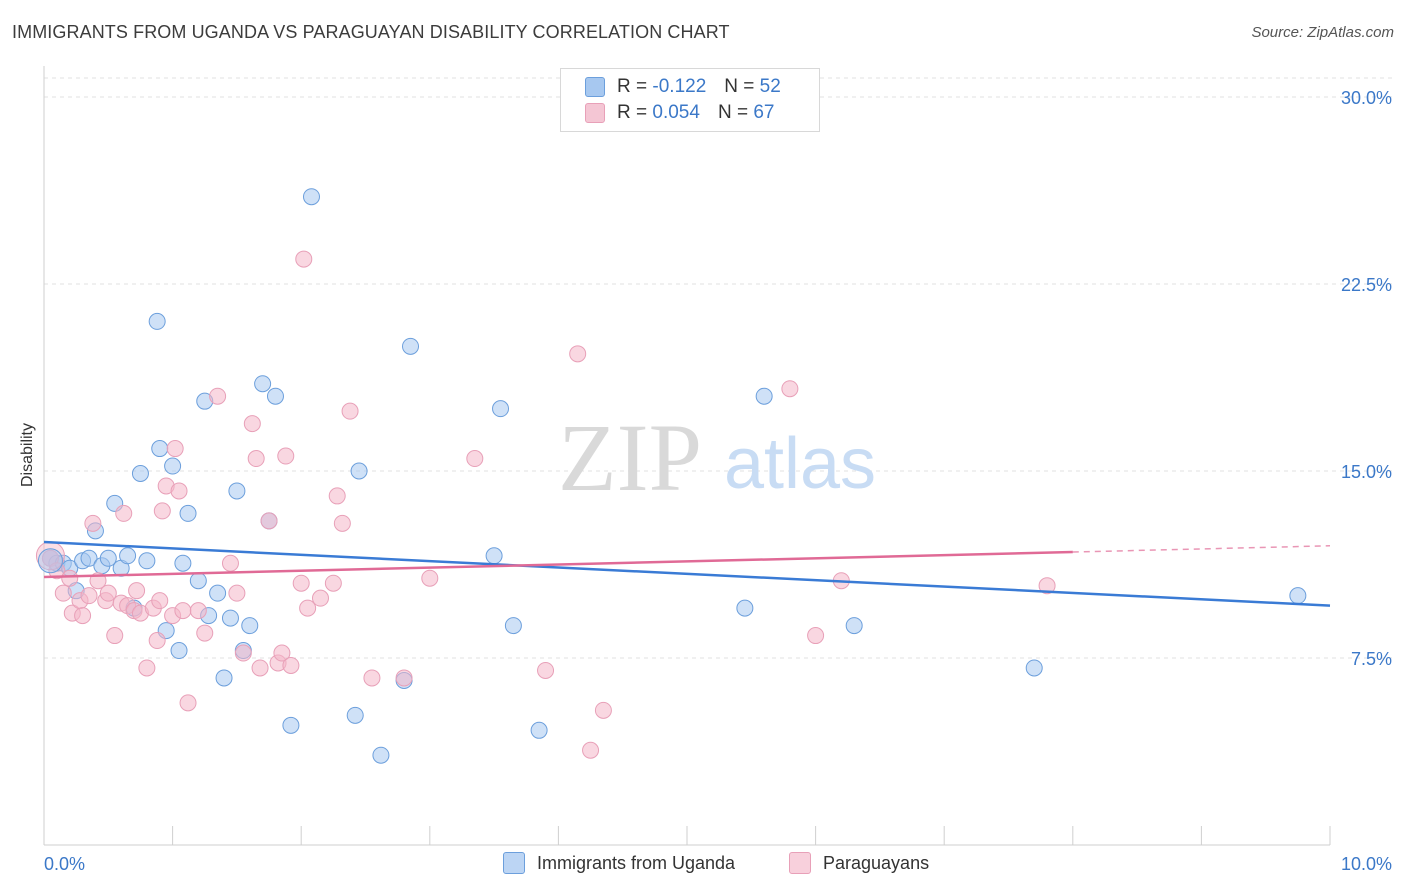 This screenshot has height=892, width=1406. I want to click on bottom-legend-label-paraguayans: Paraguayans, so click(876, 862).